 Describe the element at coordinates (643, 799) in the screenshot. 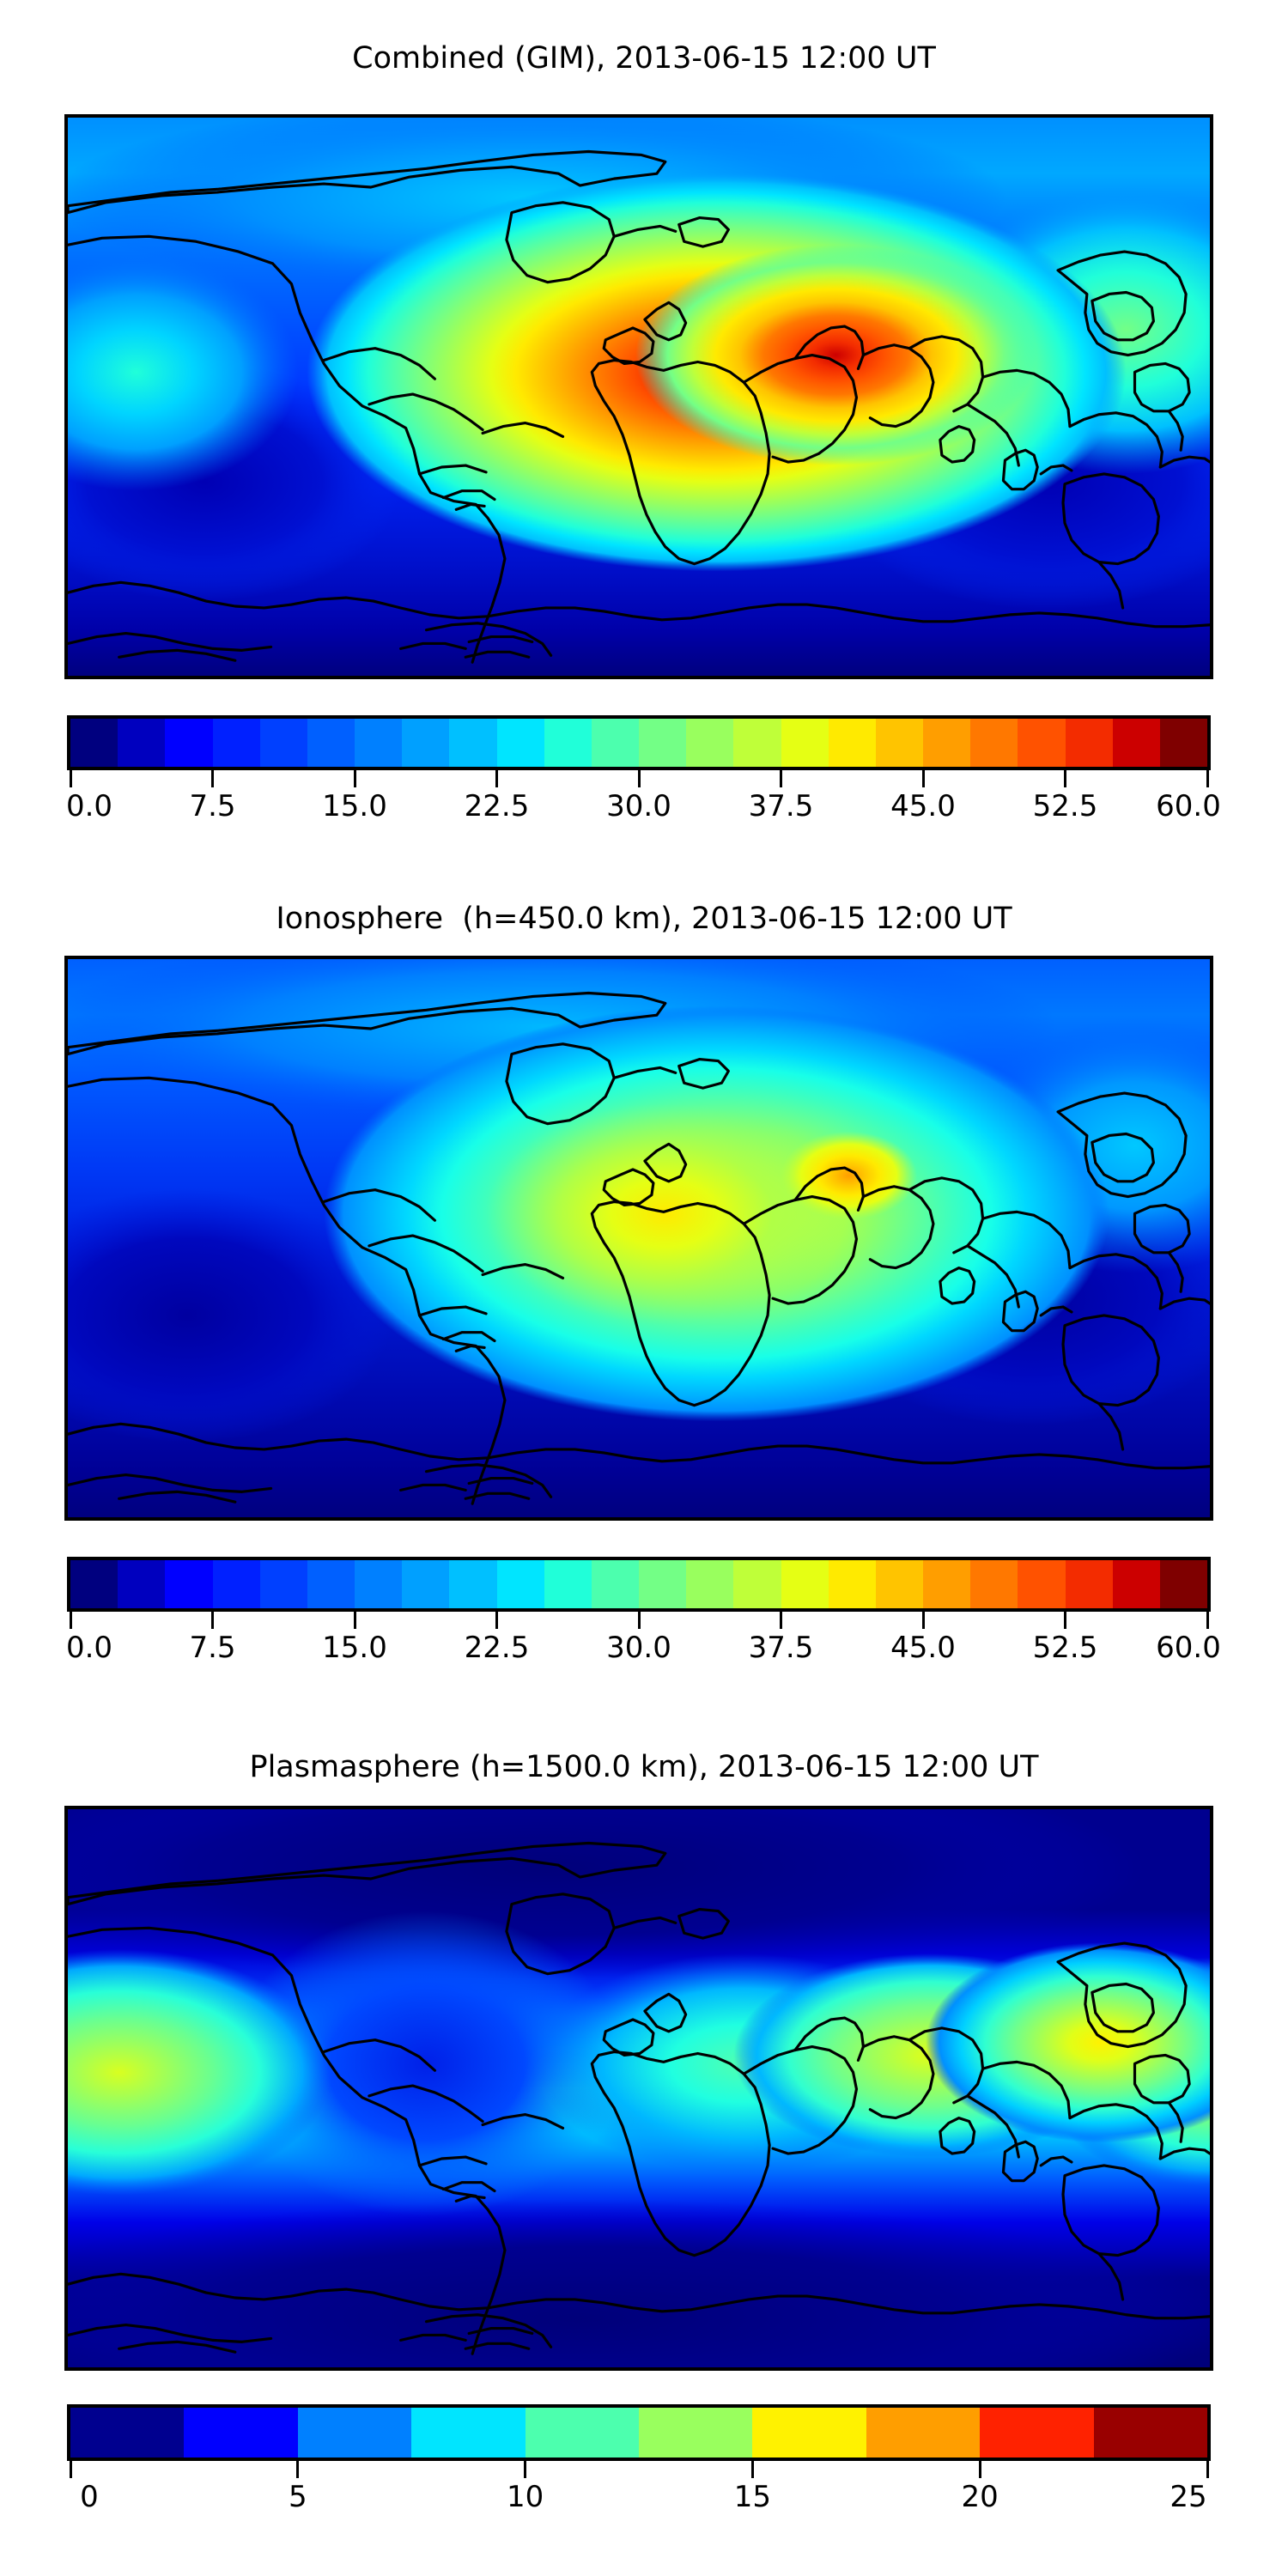

I see `colorbar-combined-ticks: 0.0 7.5 15.0 22.5 30.0 37.5 45.0 52.5 60.0` at that location.